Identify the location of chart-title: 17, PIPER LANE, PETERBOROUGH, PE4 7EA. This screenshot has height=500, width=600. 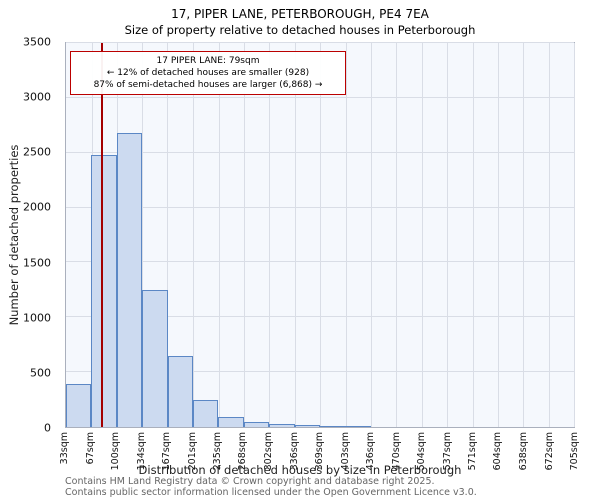
(300, 14).